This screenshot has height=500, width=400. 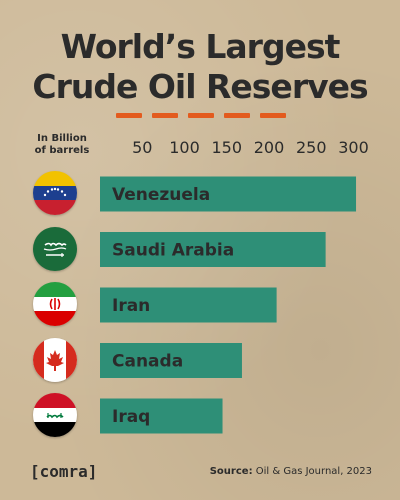 What do you see at coordinates (55, 249) in the screenshot?
I see `saudi-arabia-flag-icon` at bounding box center [55, 249].